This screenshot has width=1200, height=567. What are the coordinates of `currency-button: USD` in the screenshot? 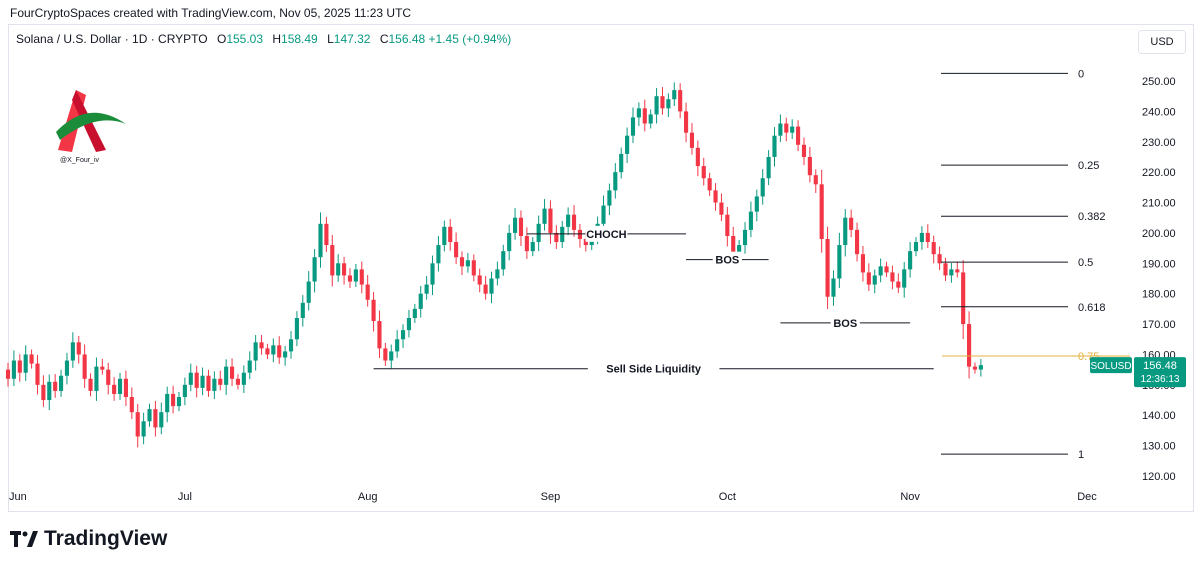 It's located at (1162, 42).